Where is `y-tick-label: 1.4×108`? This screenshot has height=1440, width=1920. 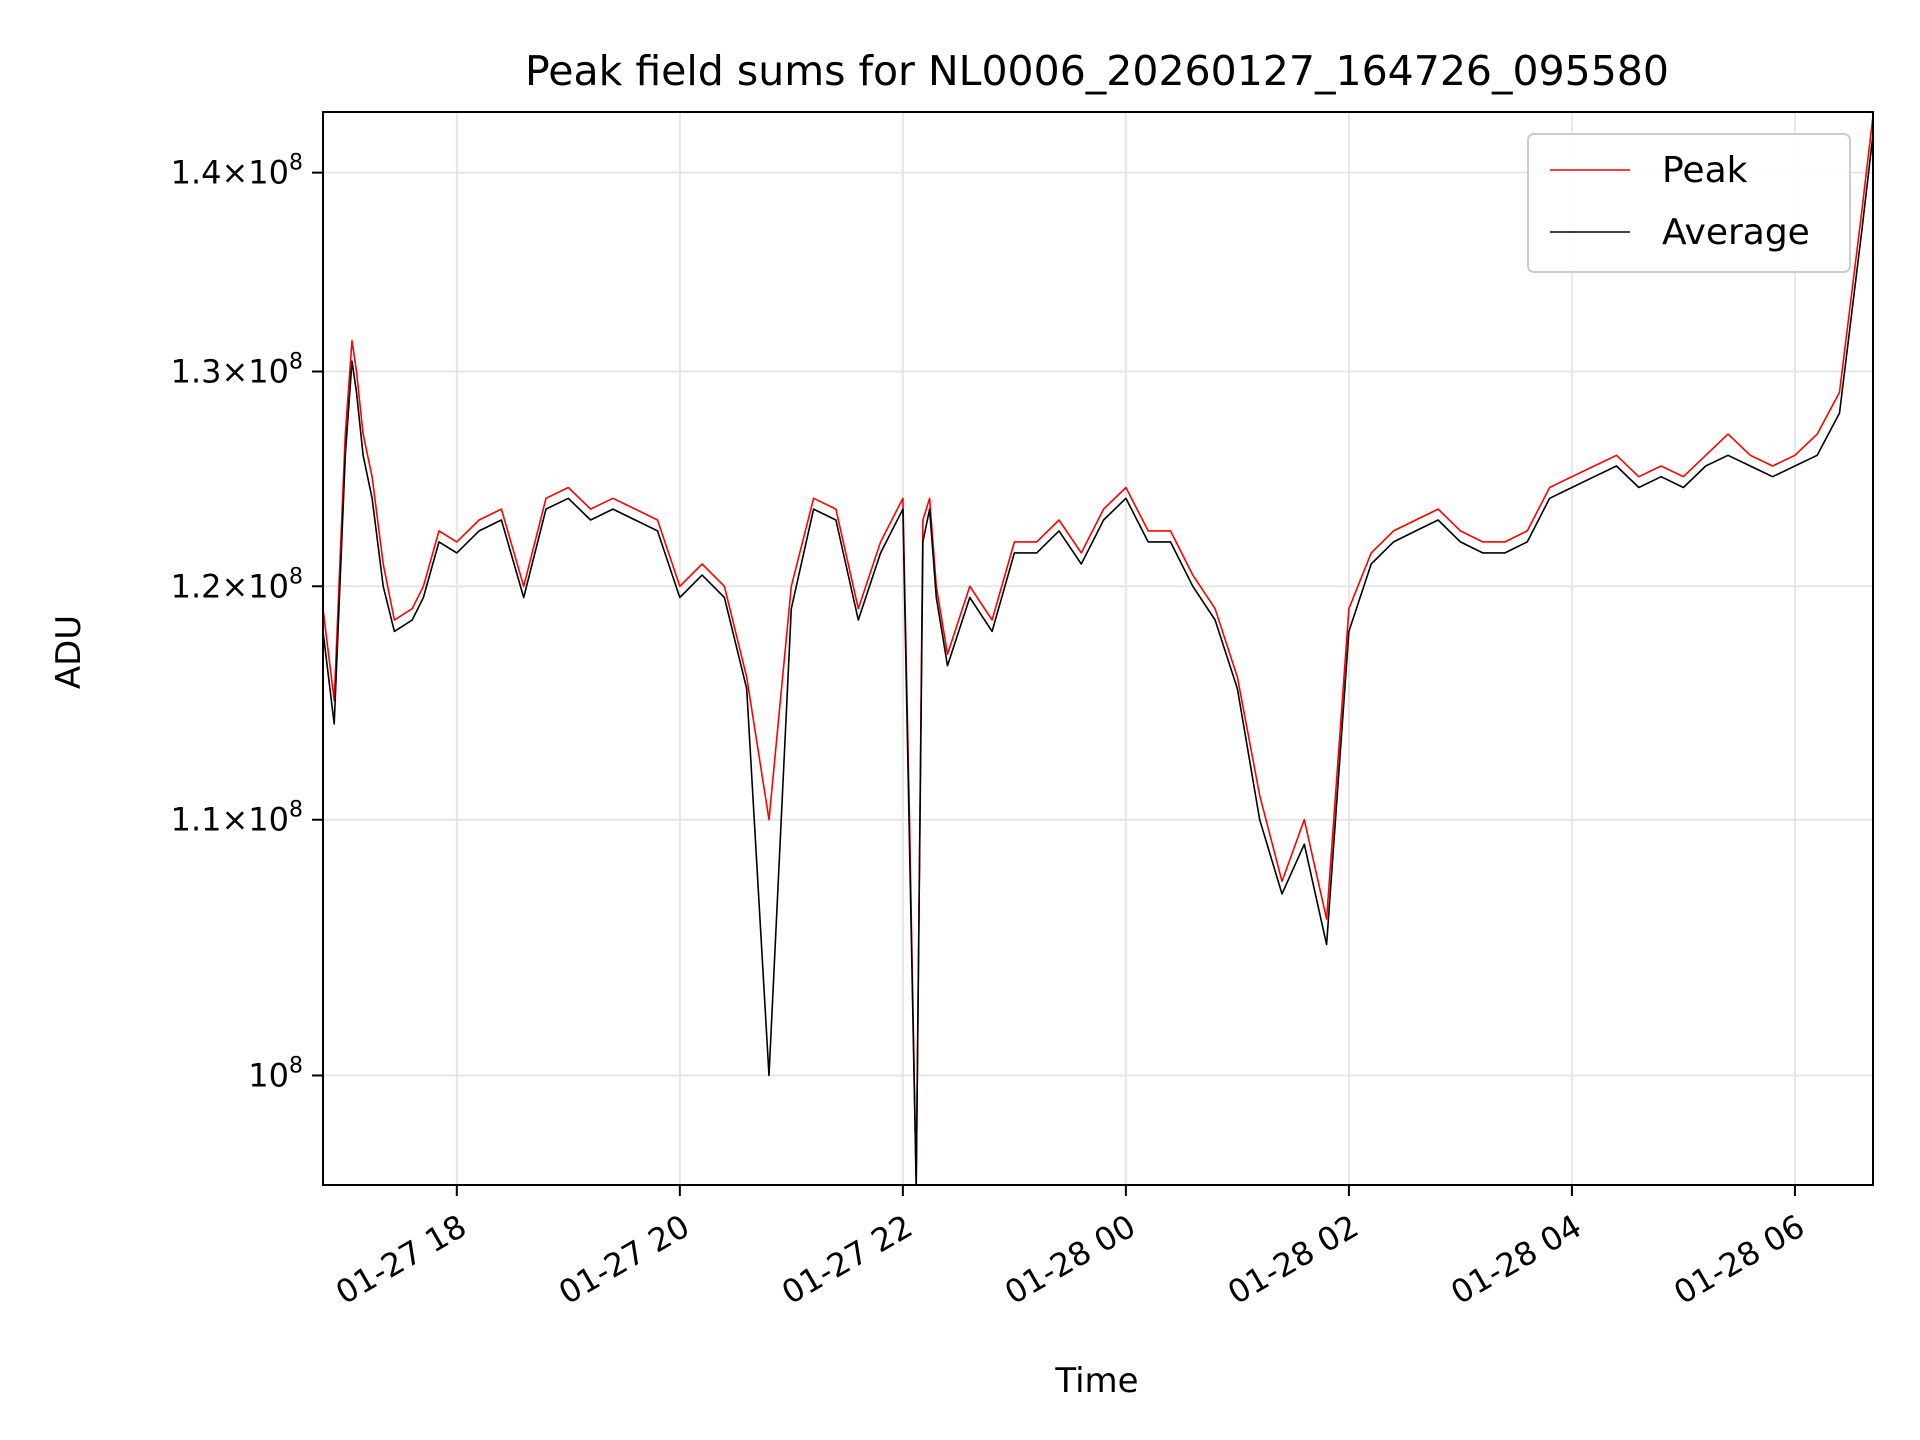 y-tick-label: 1.4×108 is located at coordinates (237, 171).